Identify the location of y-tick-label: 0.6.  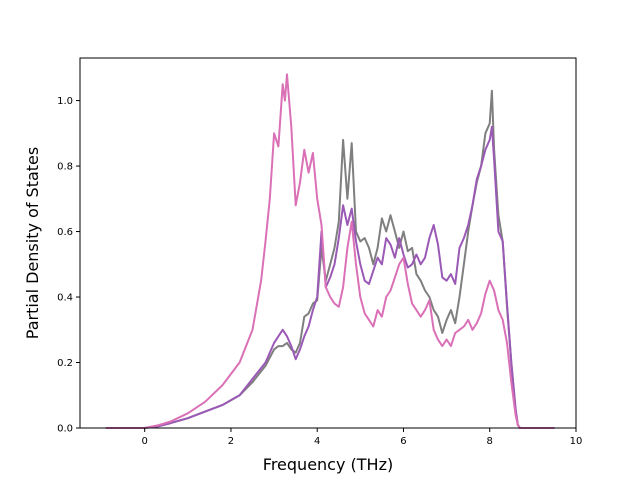
(65, 232).